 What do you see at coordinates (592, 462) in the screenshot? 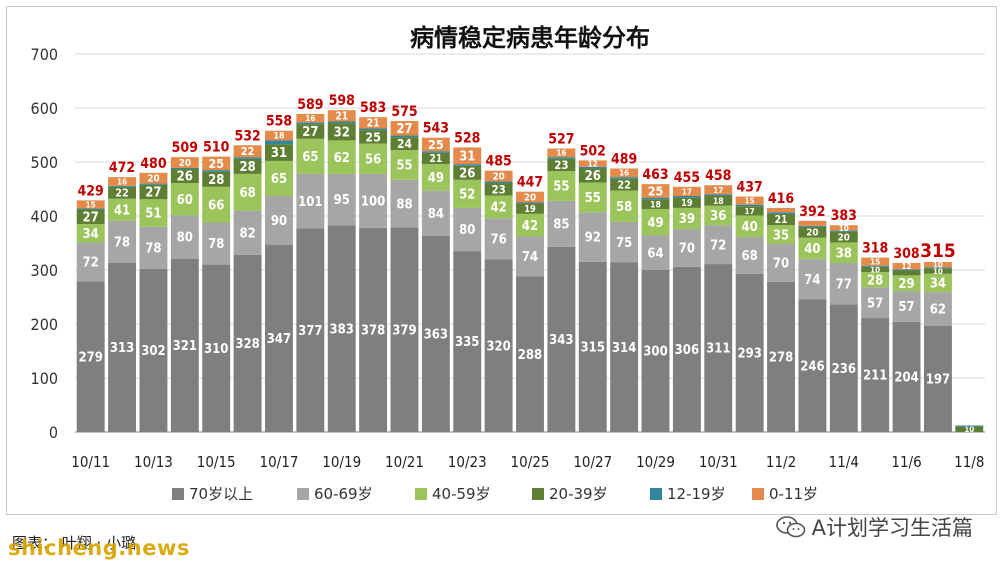
I see `x-tick-label: 10/27` at bounding box center [592, 462].